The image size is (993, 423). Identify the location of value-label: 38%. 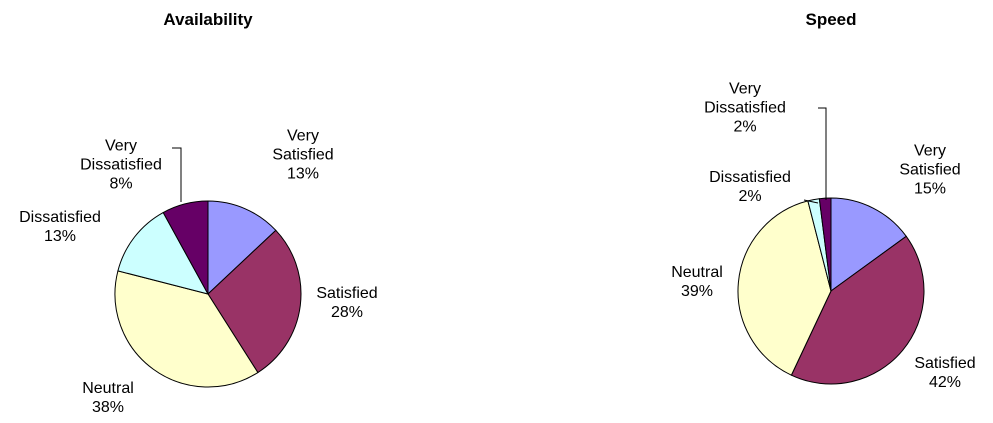
(108, 407).